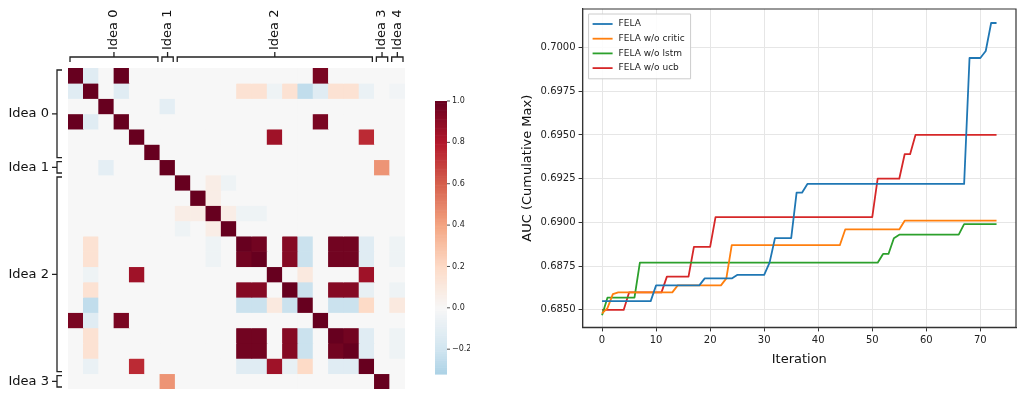 The width and height of the screenshot is (1023, 393). What do you see at coordinates (649, 67) in the screenshot?
I see `legend-label: FELA w/o ucb` at bounding box center [649, 67].